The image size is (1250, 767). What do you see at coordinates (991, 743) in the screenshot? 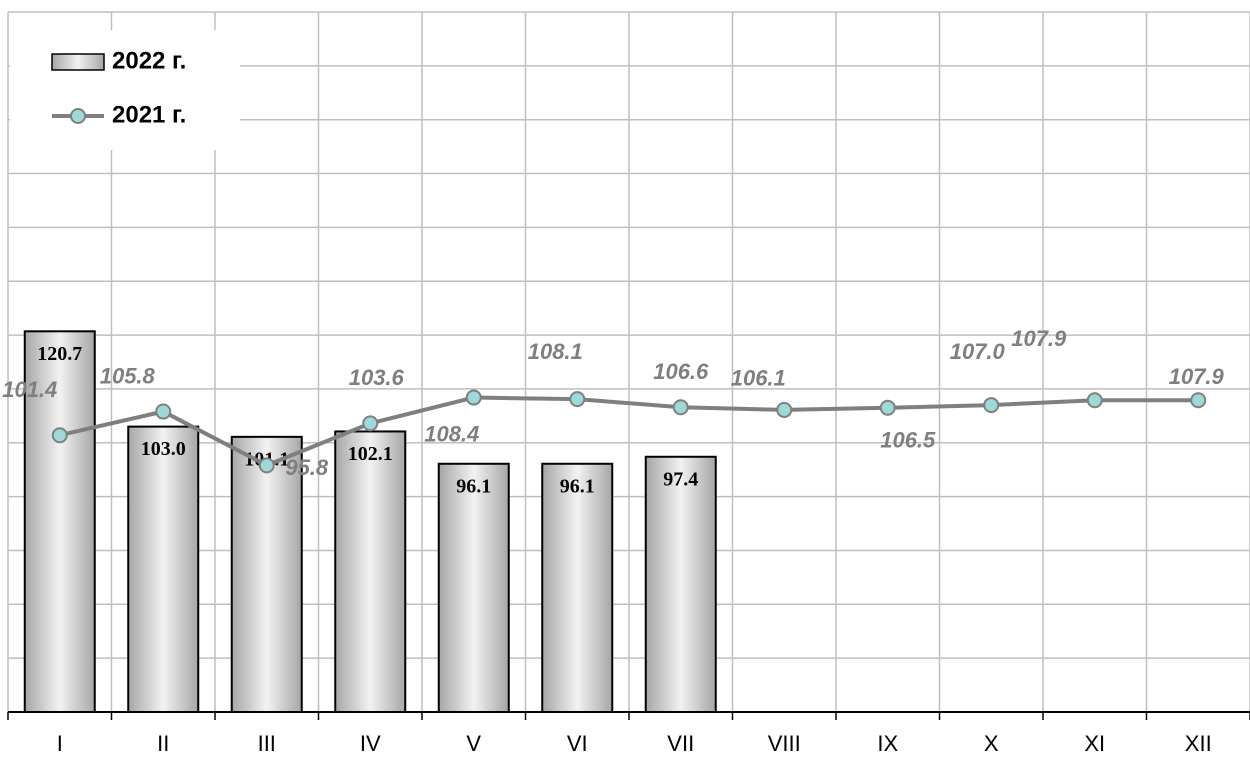
I see `x-tick-label: X` at bounding box center [991, 743].